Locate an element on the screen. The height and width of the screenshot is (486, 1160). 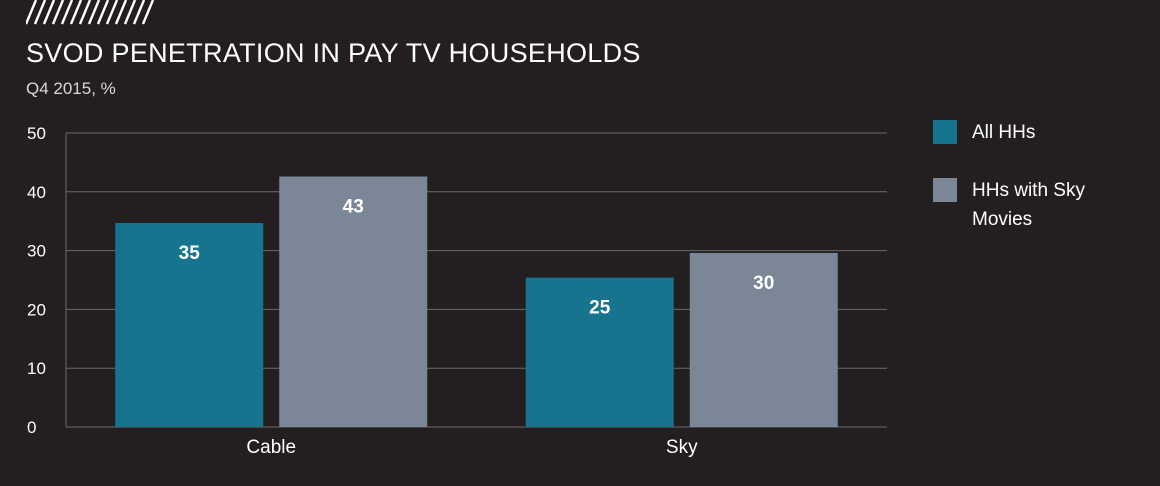
chart-subtitle: Q4 2015, % is located at coordinates (71, 88).